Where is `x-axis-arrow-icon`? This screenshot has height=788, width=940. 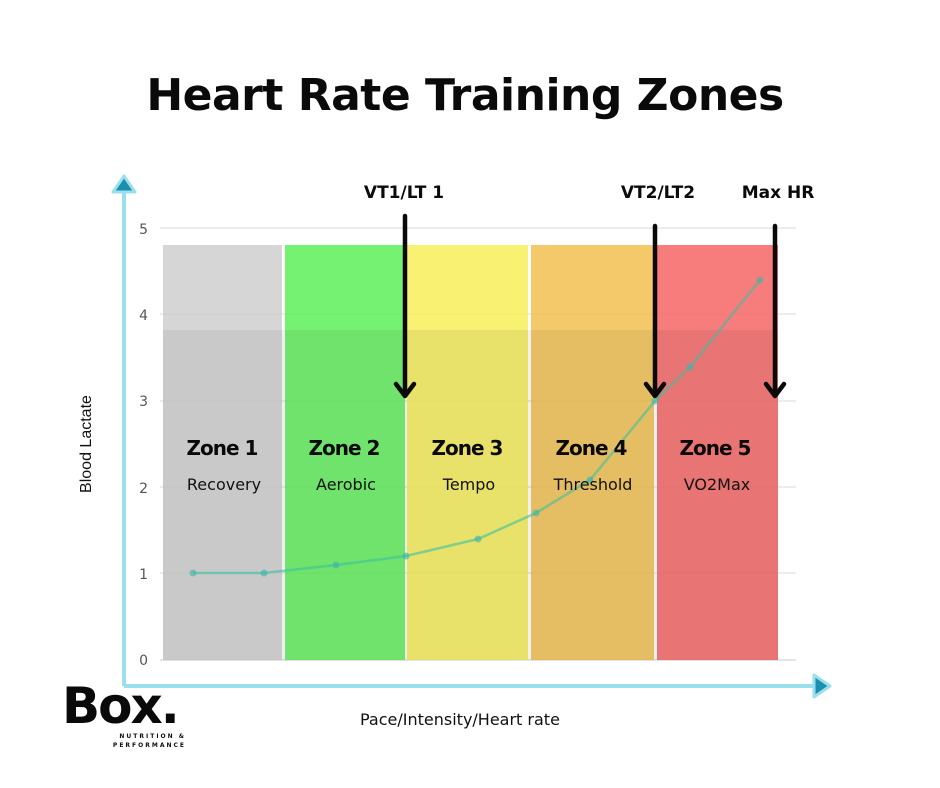 x-axis-arrow-icon is located at coordinates (822, 686).